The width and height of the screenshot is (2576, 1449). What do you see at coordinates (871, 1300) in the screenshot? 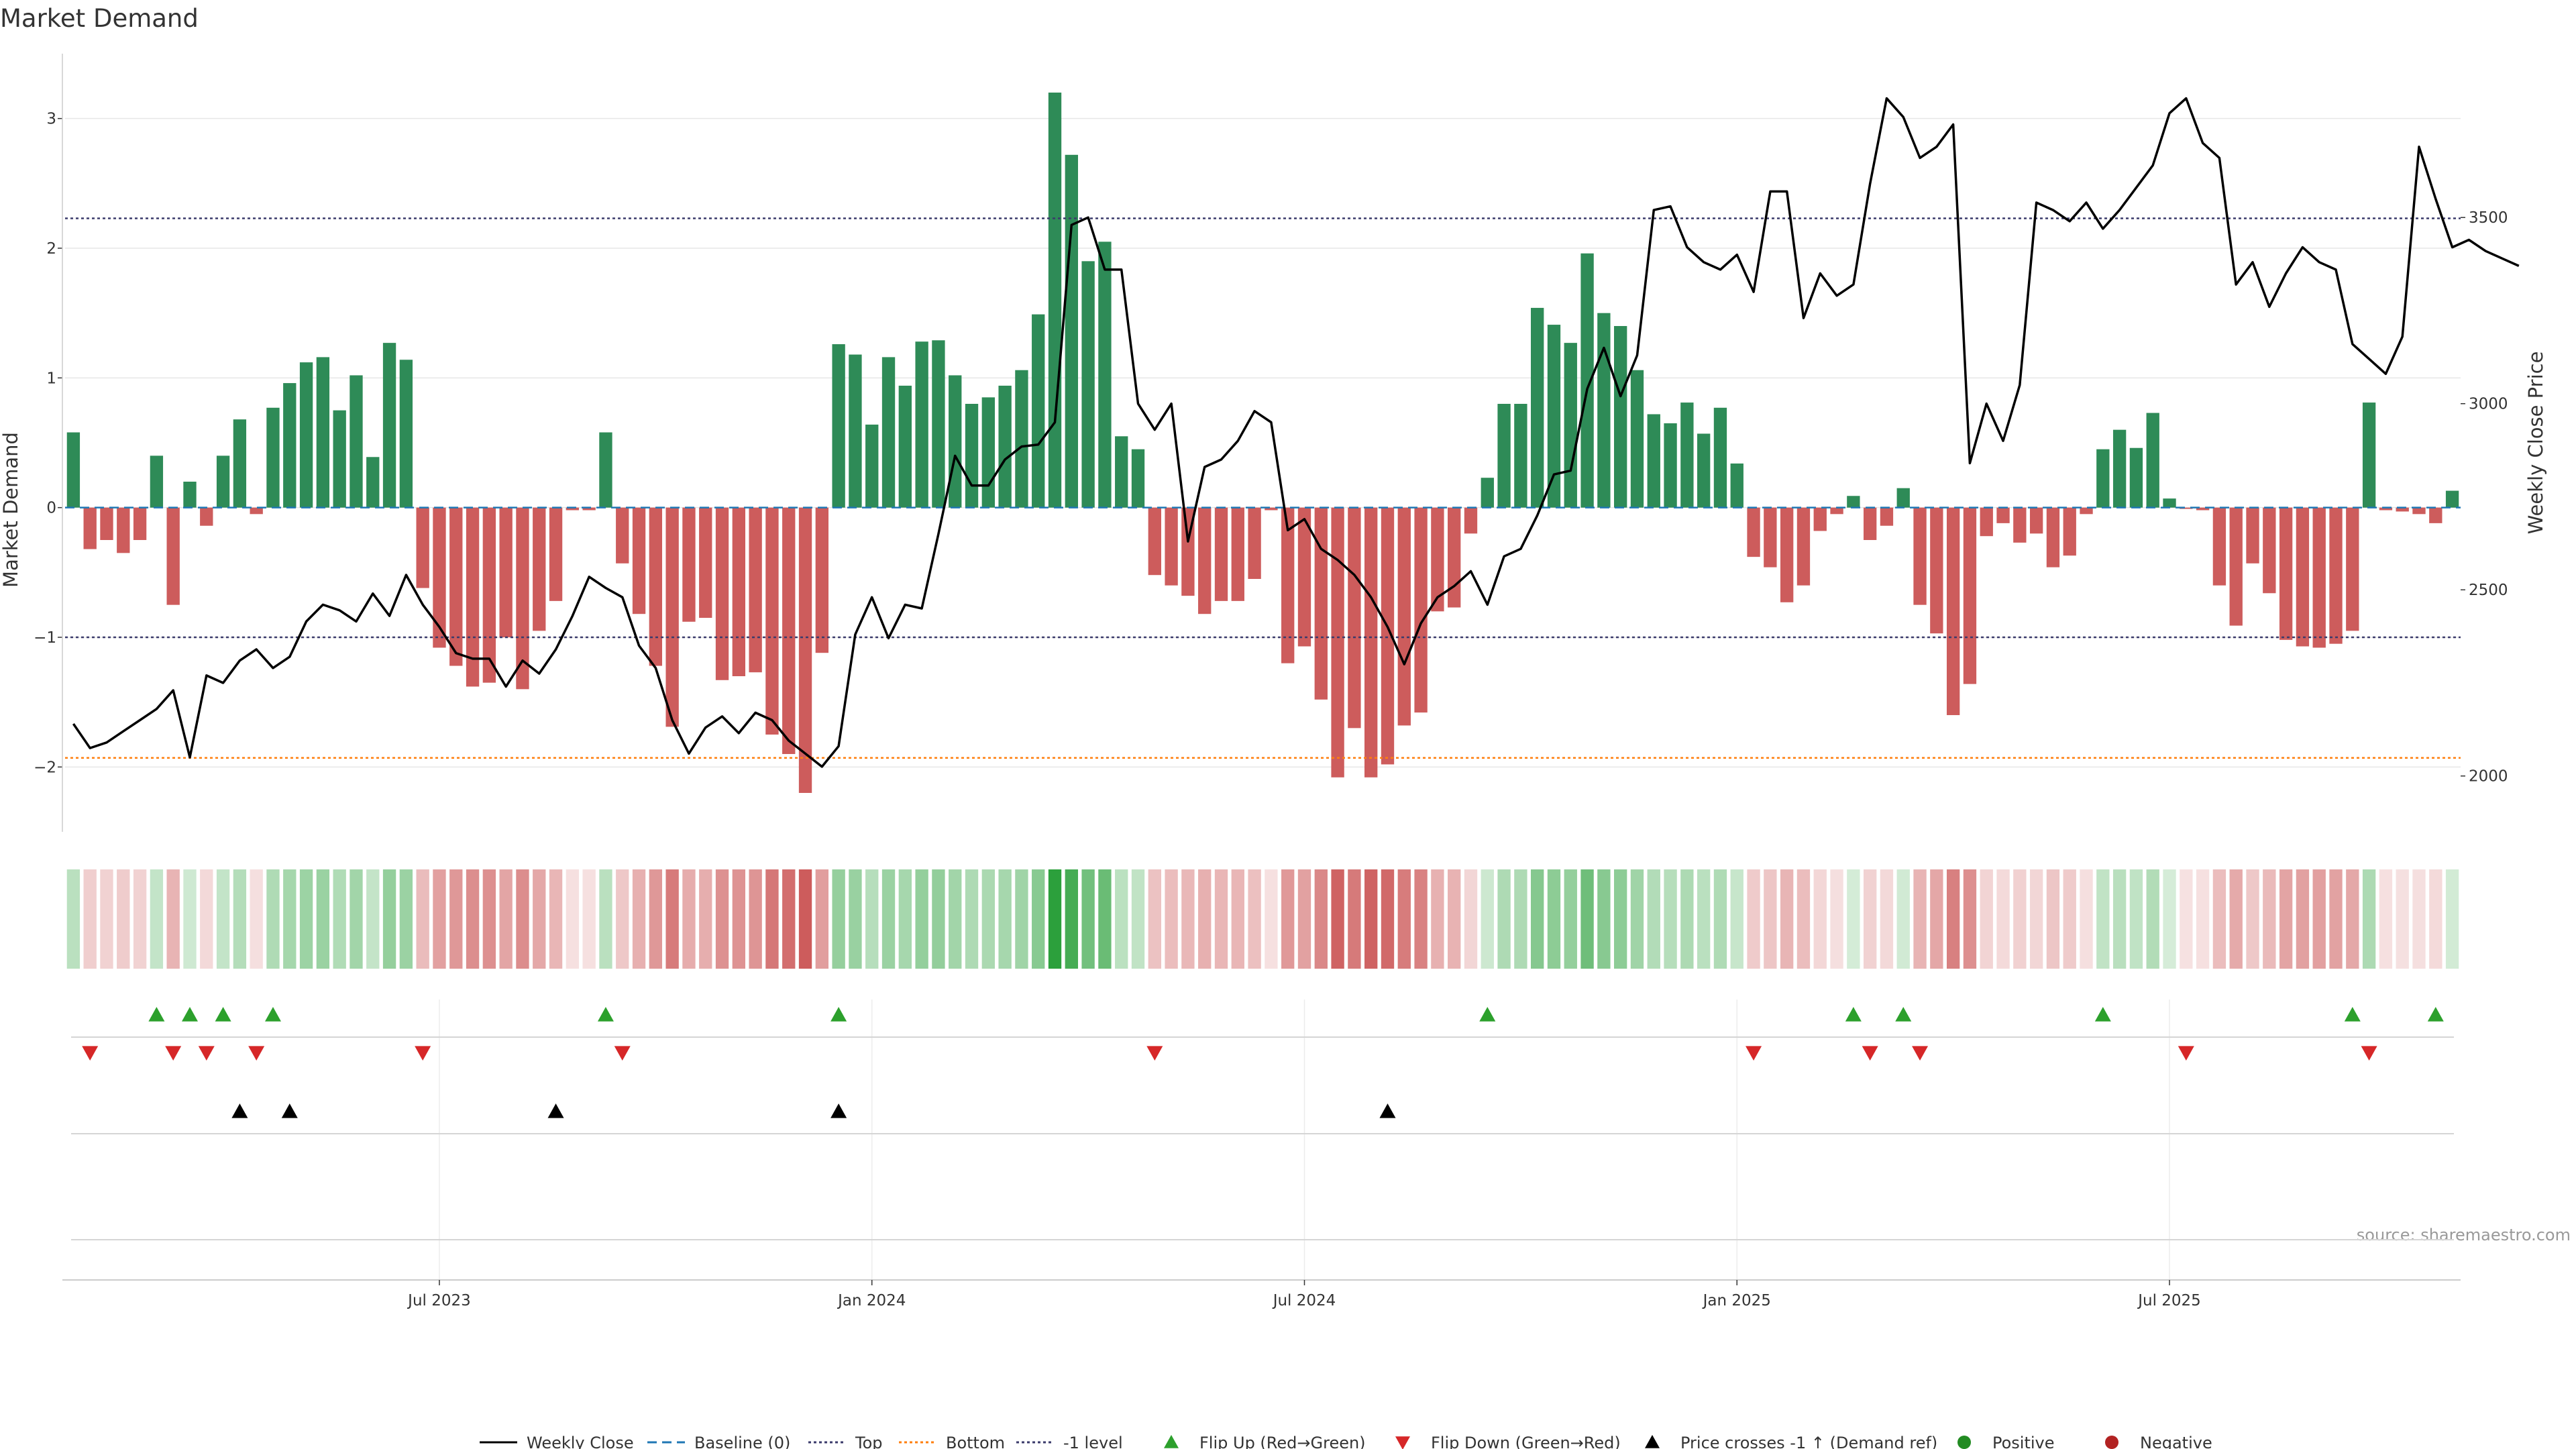
I see `x-tick-label: Jan 2024` at bounding box center [871, 1300].